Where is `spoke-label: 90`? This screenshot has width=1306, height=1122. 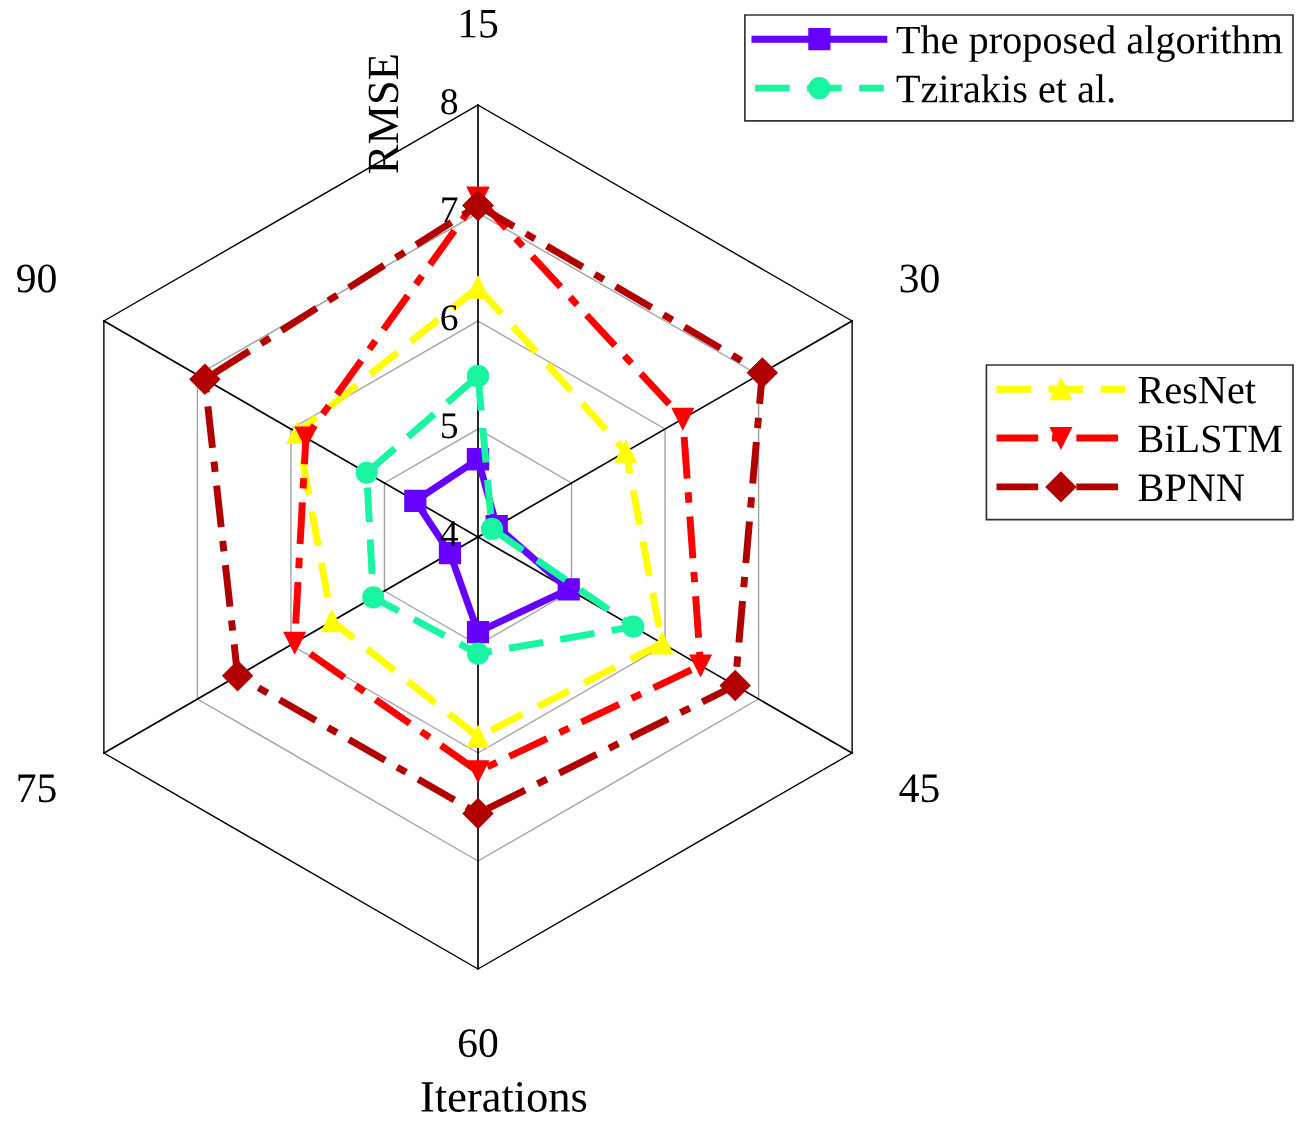 spoke-label: 90 is located at coordinates (36, 278).